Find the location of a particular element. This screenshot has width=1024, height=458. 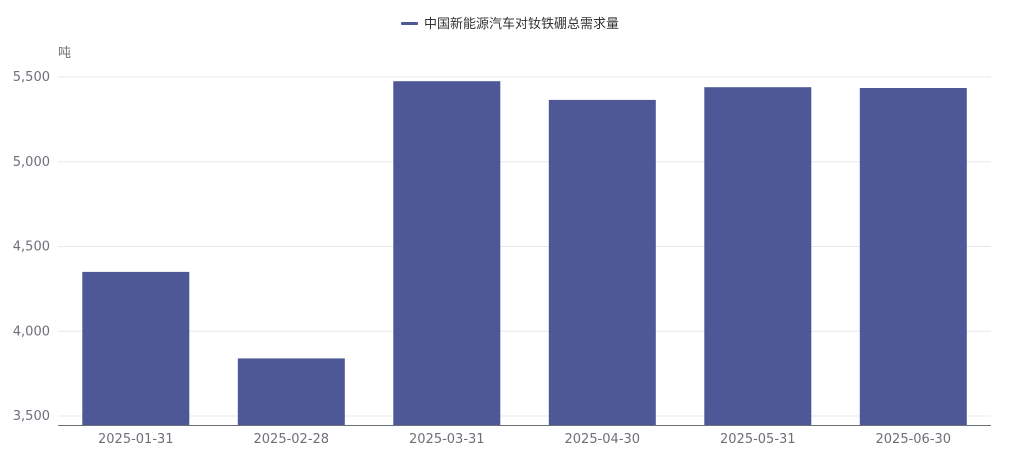

legend: 中国新能源汽车对钕铁硼总需求量 is located at coordinates (510, 24).